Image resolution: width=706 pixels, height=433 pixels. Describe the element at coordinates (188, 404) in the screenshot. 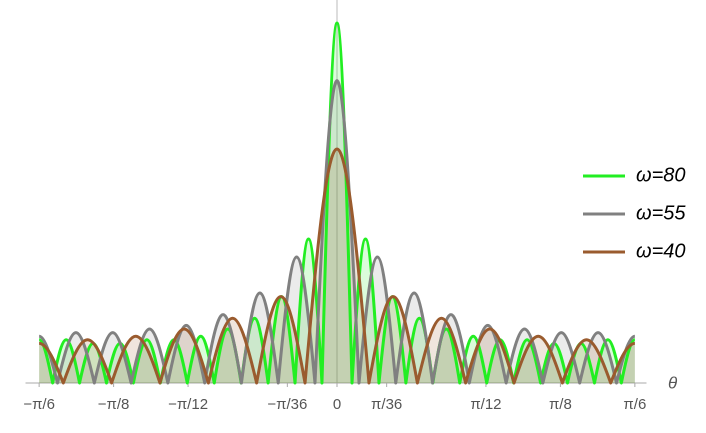

I see `x-tick-label: −π/12` at that location.